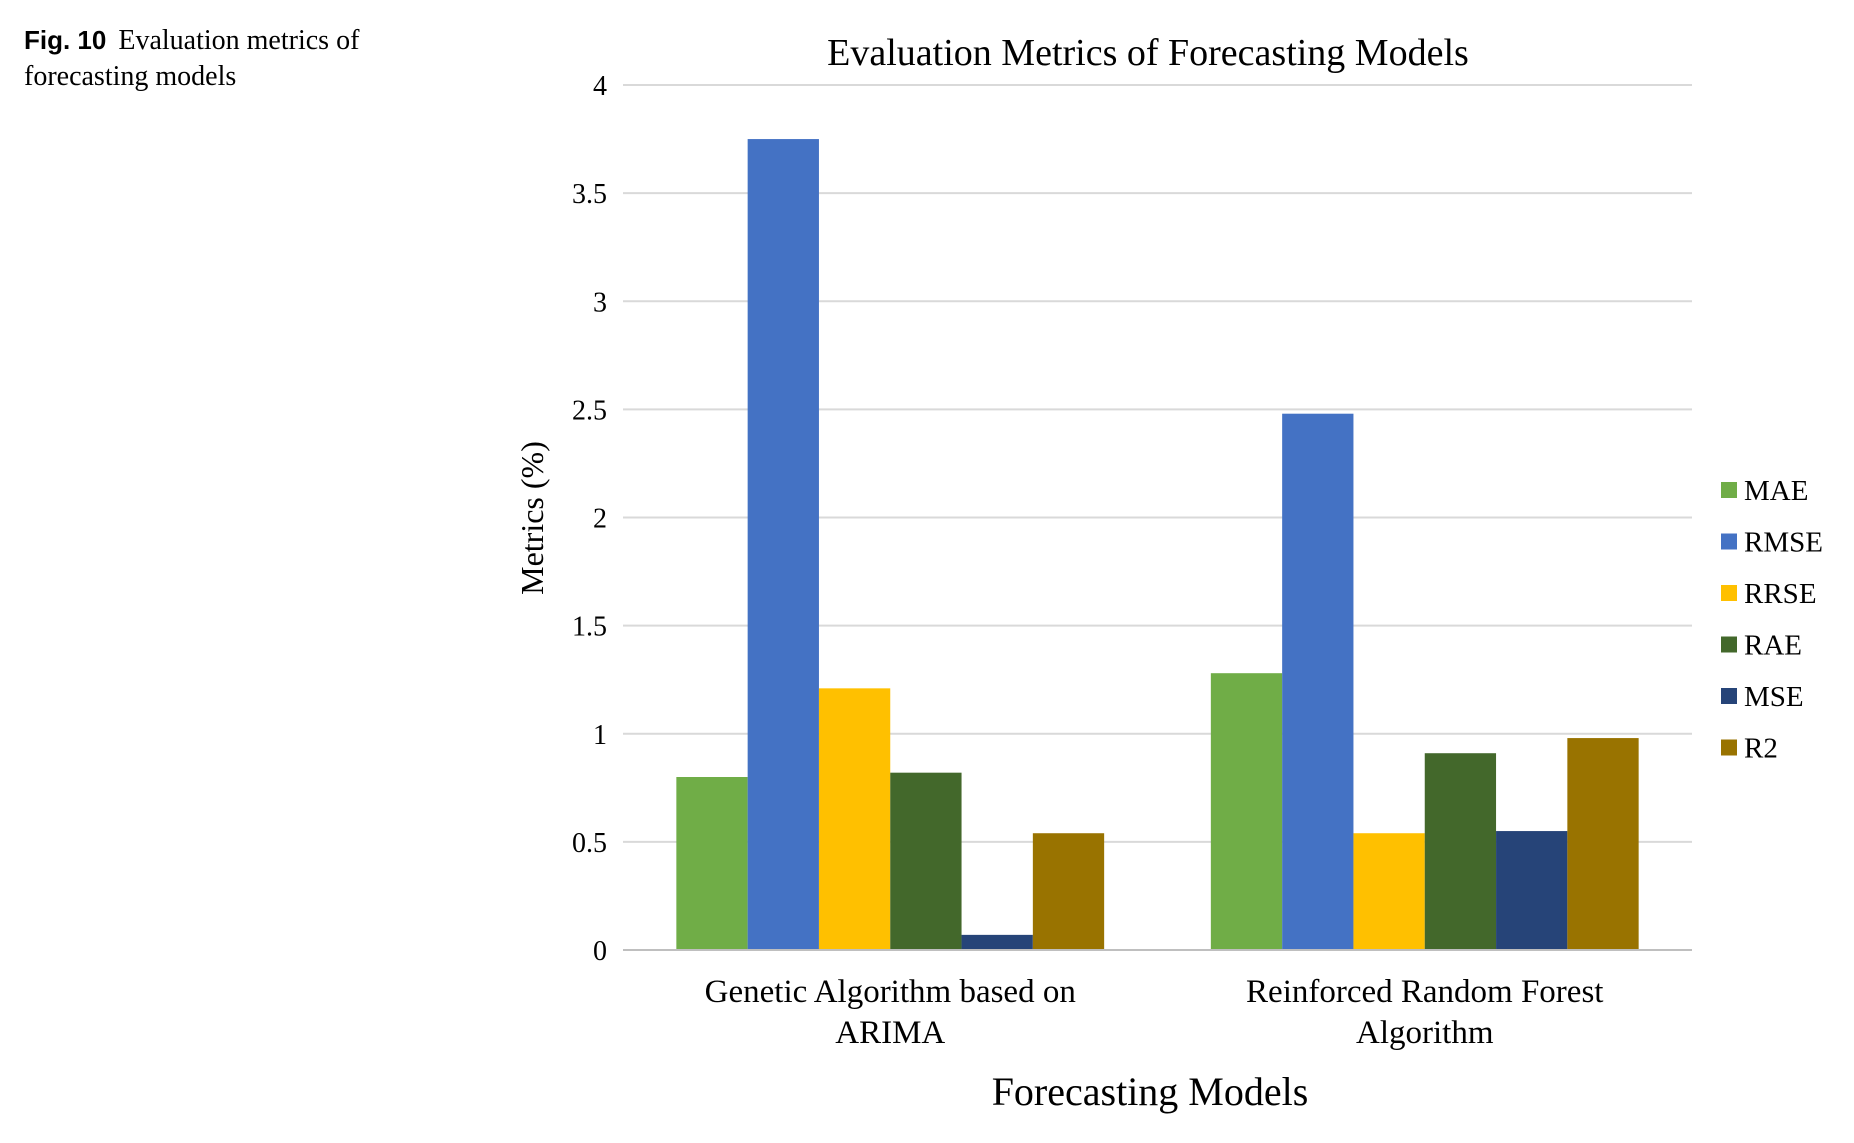 This screenshot has width=1854, height=1143. I want to click on legend-swatch-rrse, so click(1729, 593).